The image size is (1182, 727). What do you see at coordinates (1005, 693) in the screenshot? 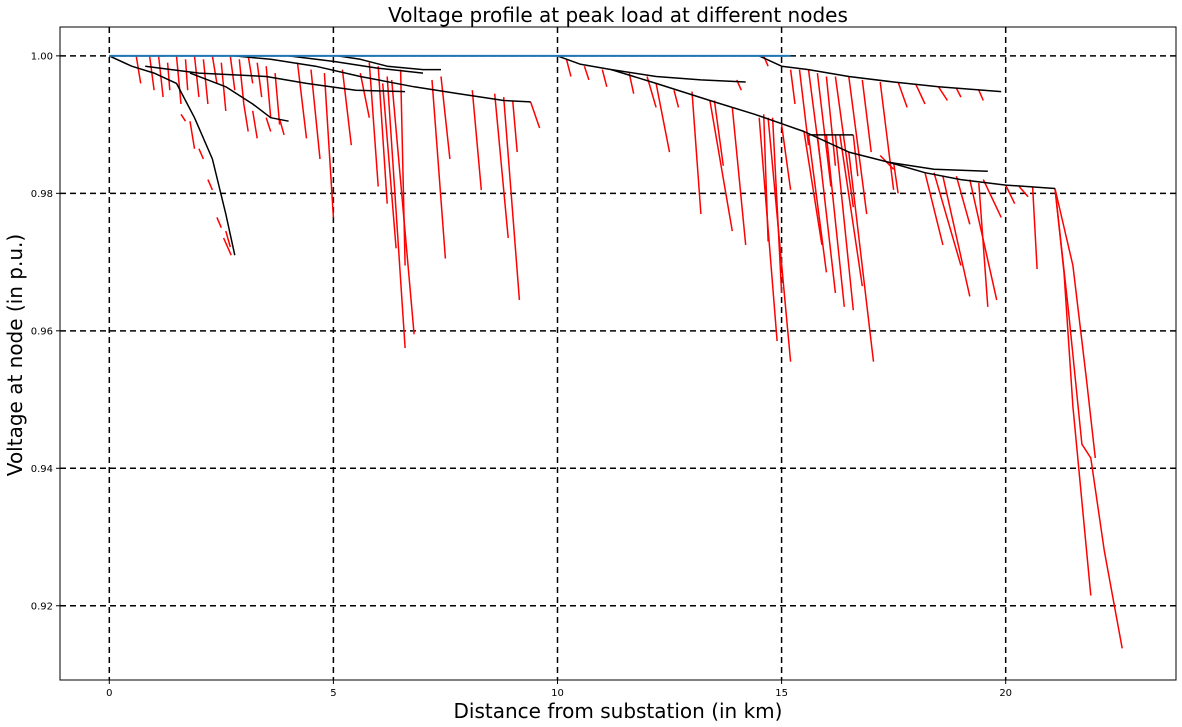
I see `x-tick-label: 20` at bounding box center [1005, 693].